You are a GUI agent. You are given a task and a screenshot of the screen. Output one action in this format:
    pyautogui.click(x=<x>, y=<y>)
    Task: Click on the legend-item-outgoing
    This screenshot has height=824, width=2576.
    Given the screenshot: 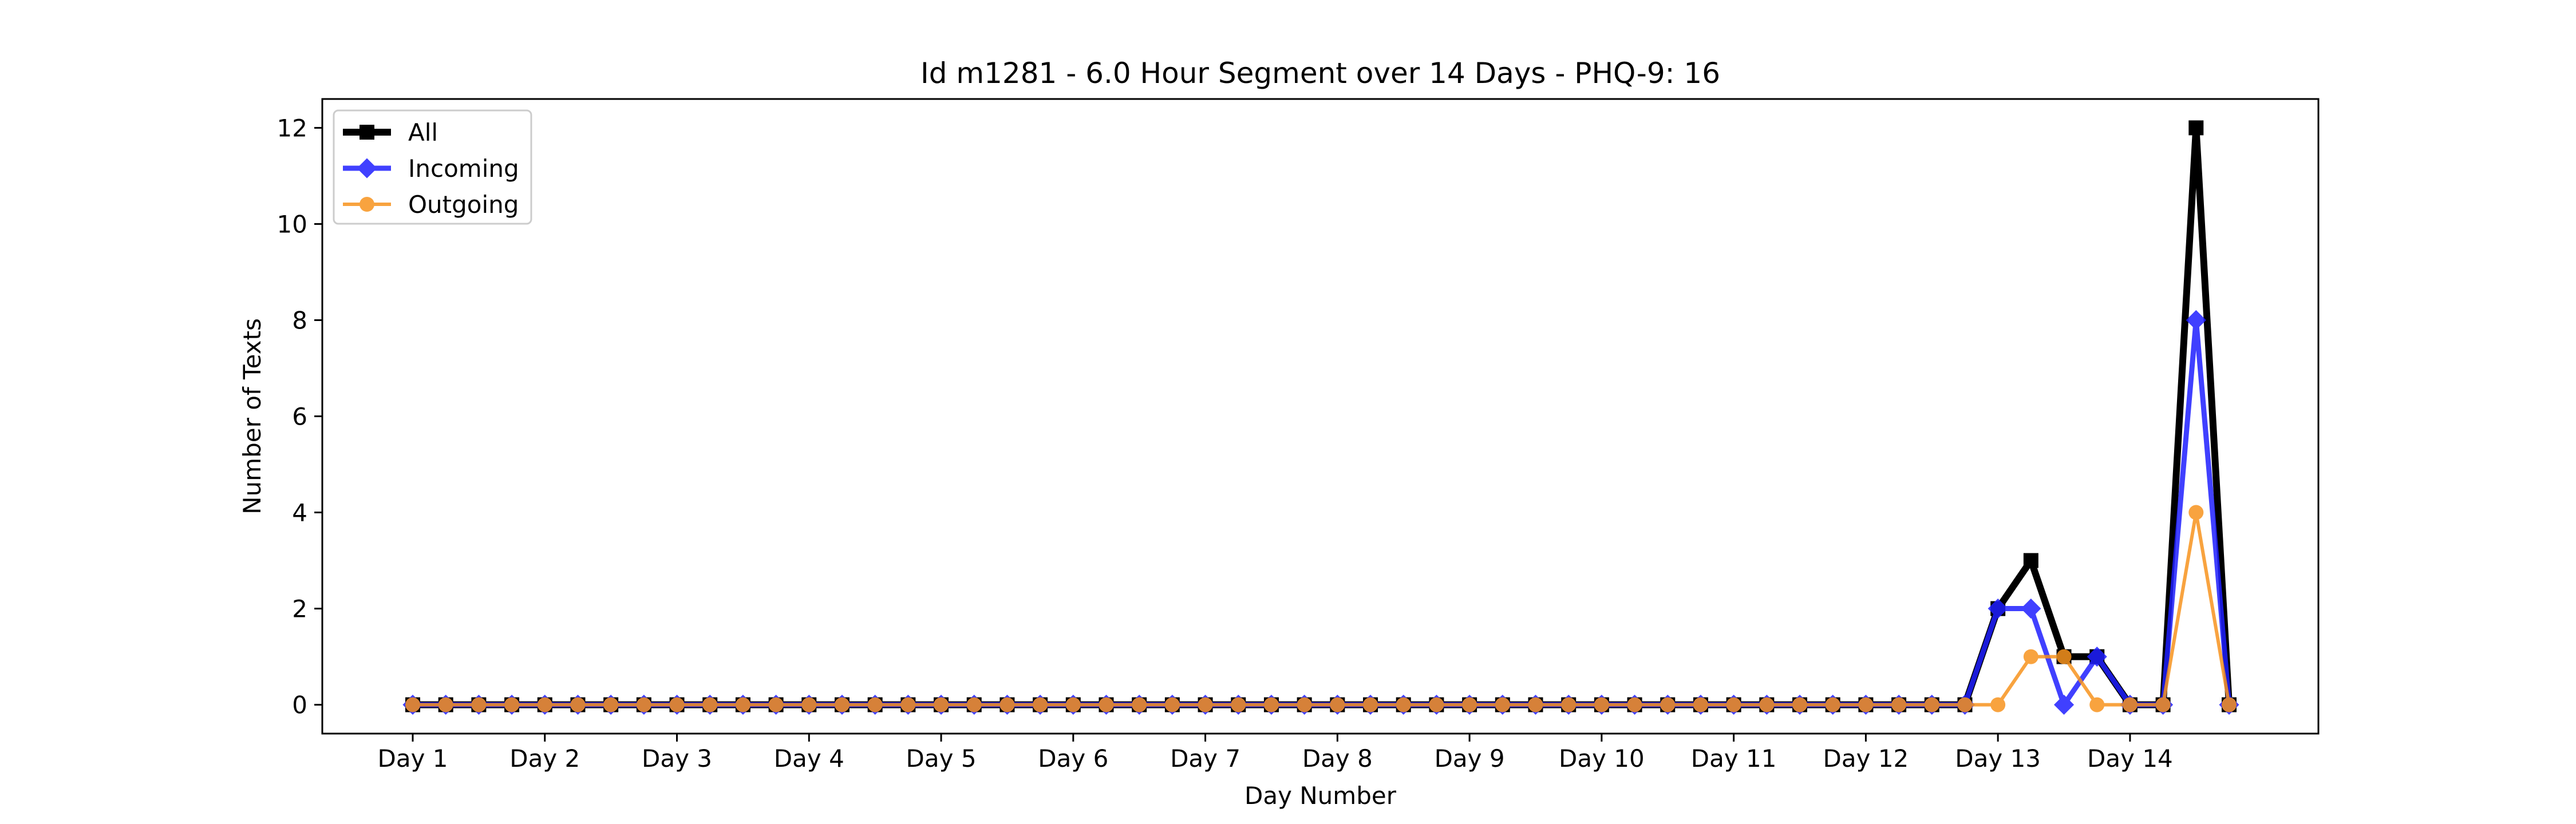 What is the action you would take?
    pyautogui.click(x=367, y=204)
    